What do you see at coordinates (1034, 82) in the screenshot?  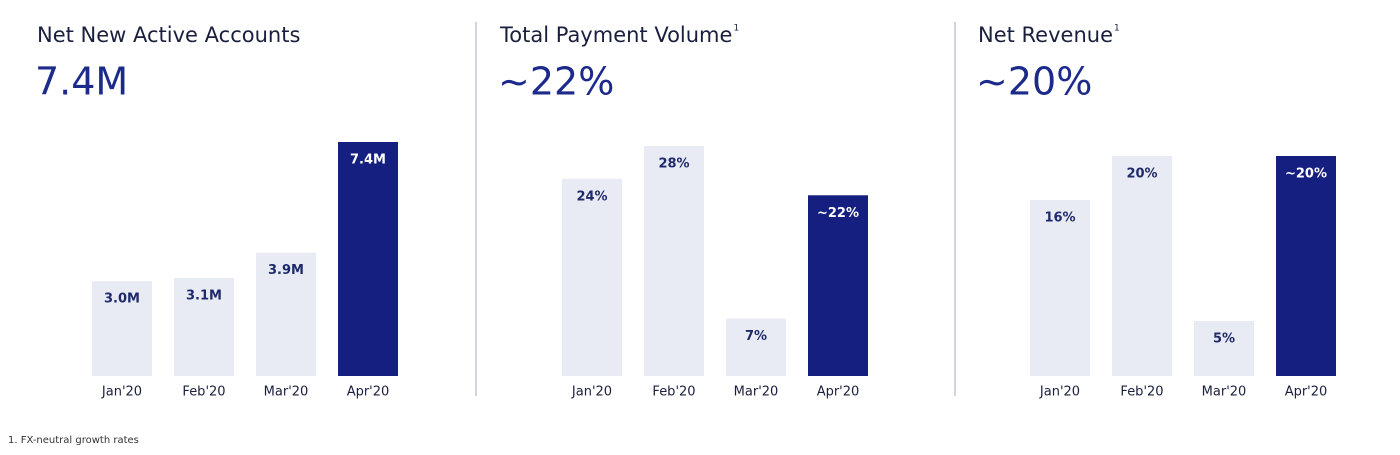 I see `headline: ~20%` at bounding box center [1034, 82].